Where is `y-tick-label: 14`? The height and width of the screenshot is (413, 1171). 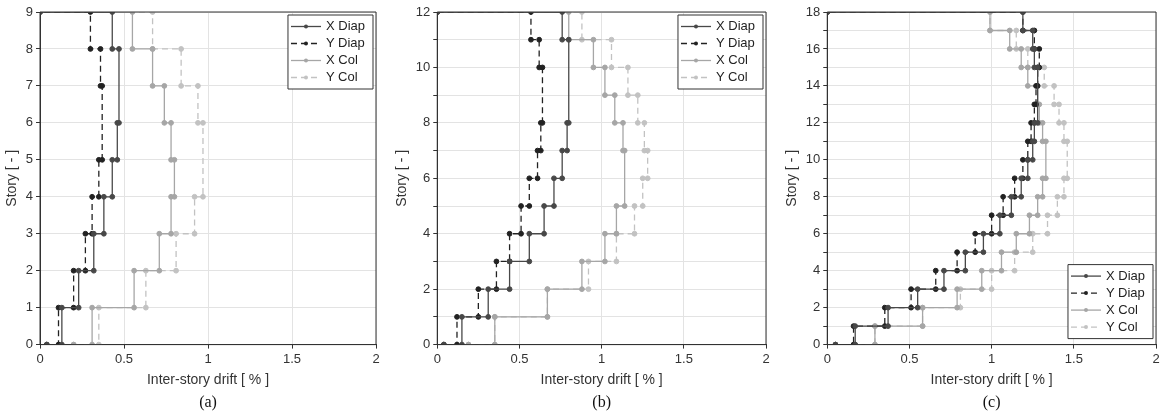 y-tick-label: 14 is located at coordinates (813, 85).